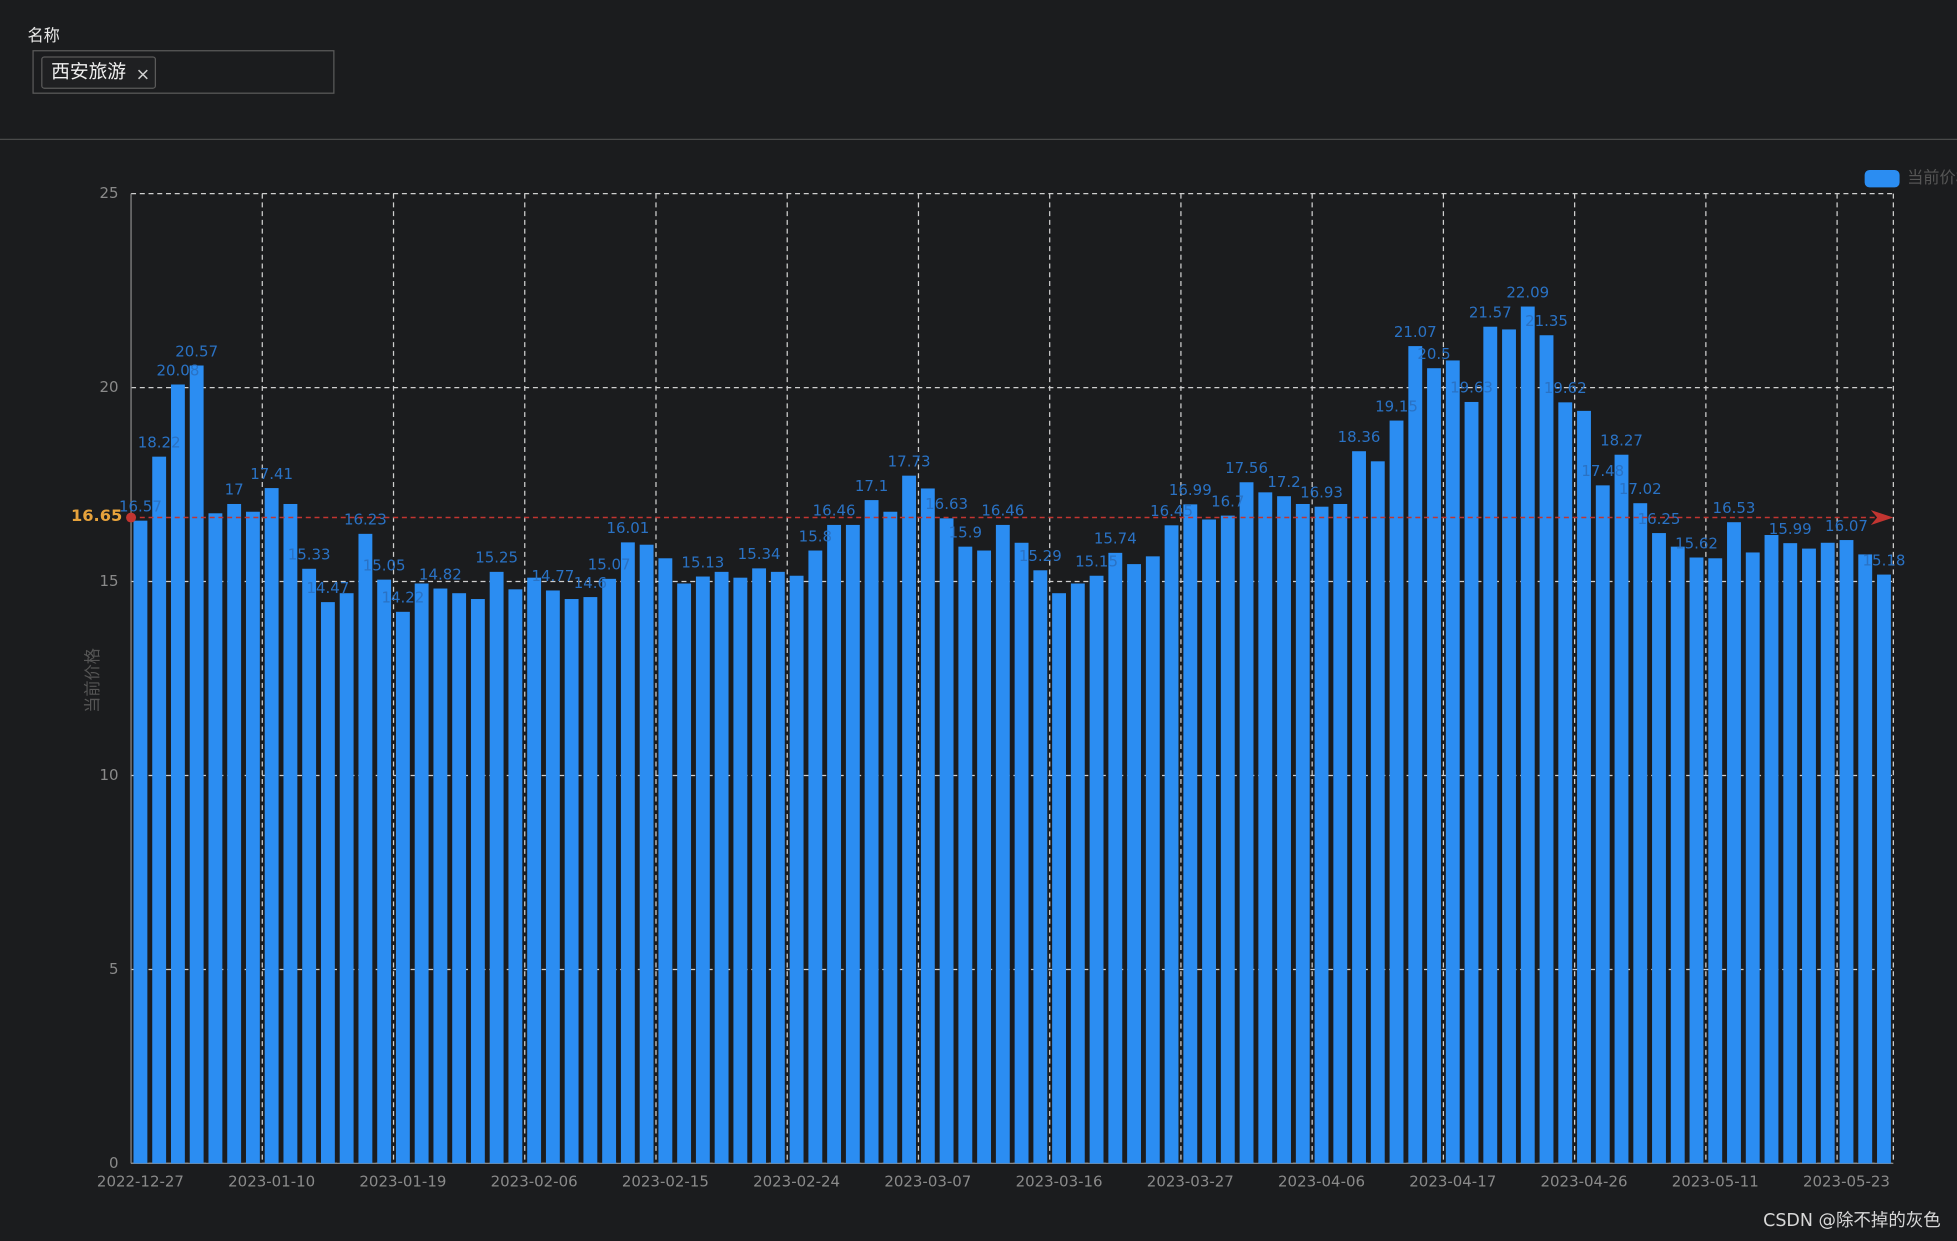 This screenshot has width=1957, height=1241. Describe the element at coordinates (109, 775) in the screenshot. I see `y-tick-label: 10` at that location.